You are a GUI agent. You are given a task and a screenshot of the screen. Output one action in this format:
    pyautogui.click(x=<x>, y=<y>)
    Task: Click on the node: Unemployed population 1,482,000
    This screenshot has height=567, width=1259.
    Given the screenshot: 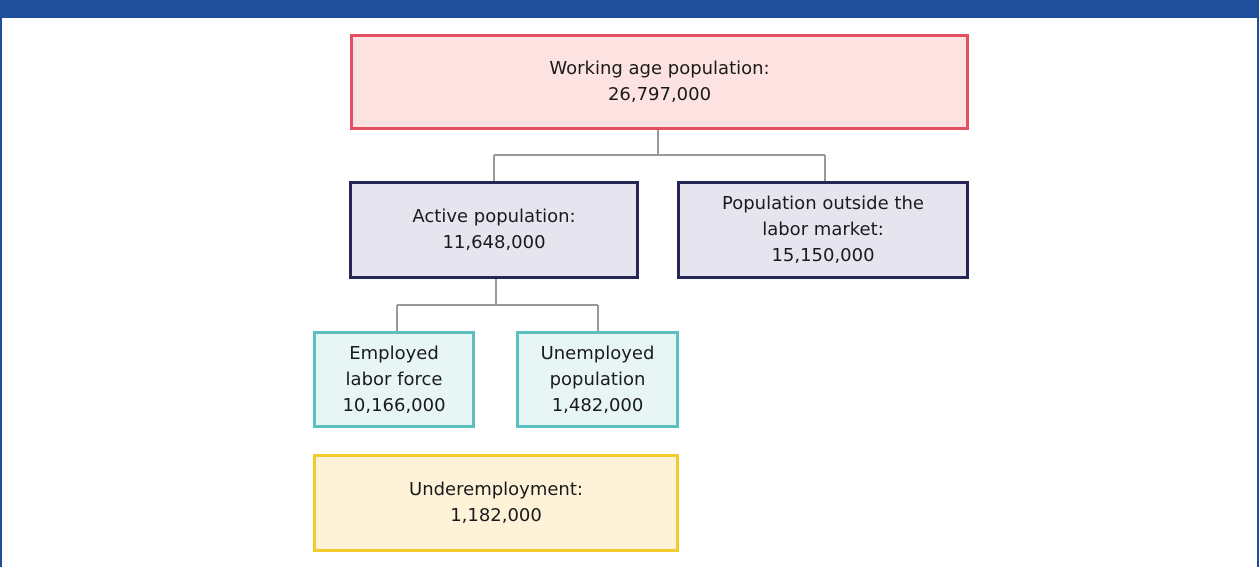 What is the action you would take?
    pyautogui.click(x=597, y=379)
    